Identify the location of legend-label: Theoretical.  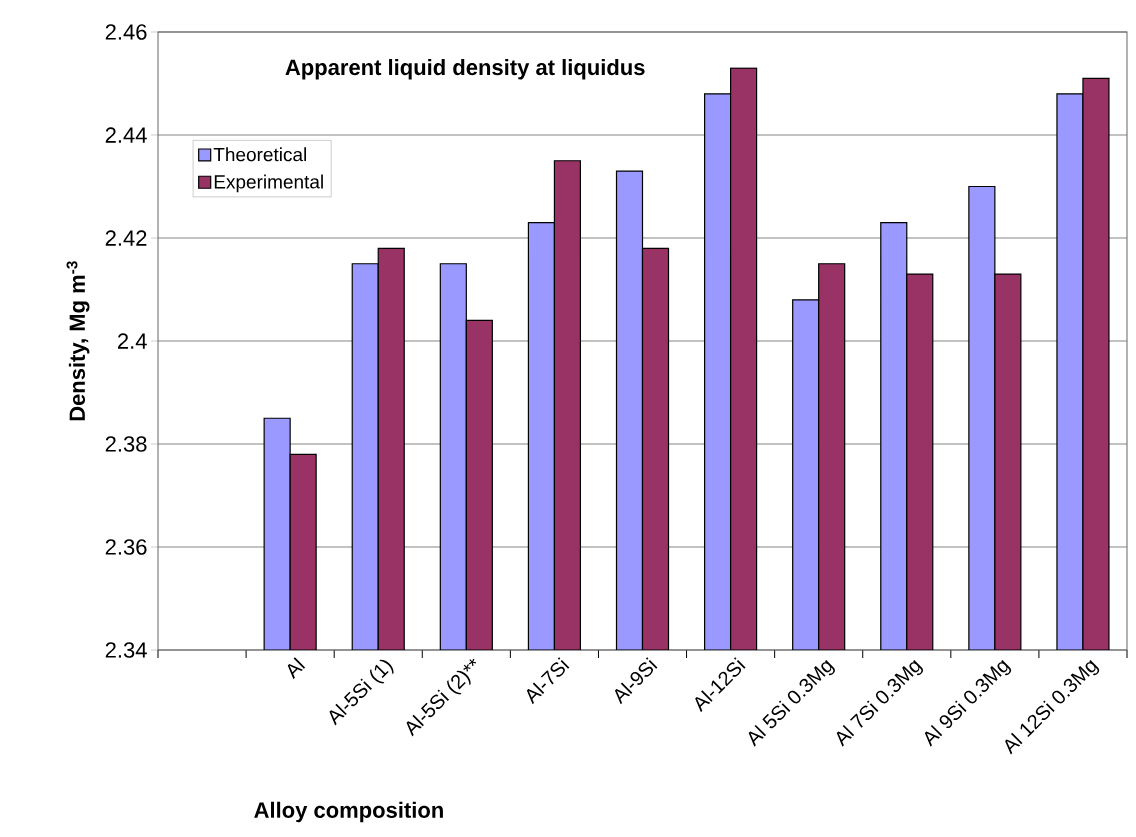
(259, 154).